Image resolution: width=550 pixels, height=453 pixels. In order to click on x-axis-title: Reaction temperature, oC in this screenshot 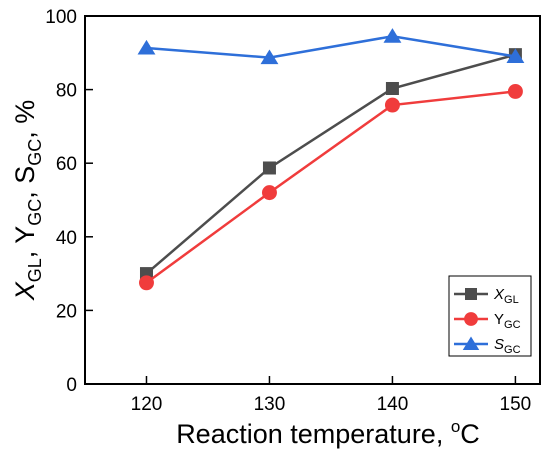, I will do `click(328, 433)`.